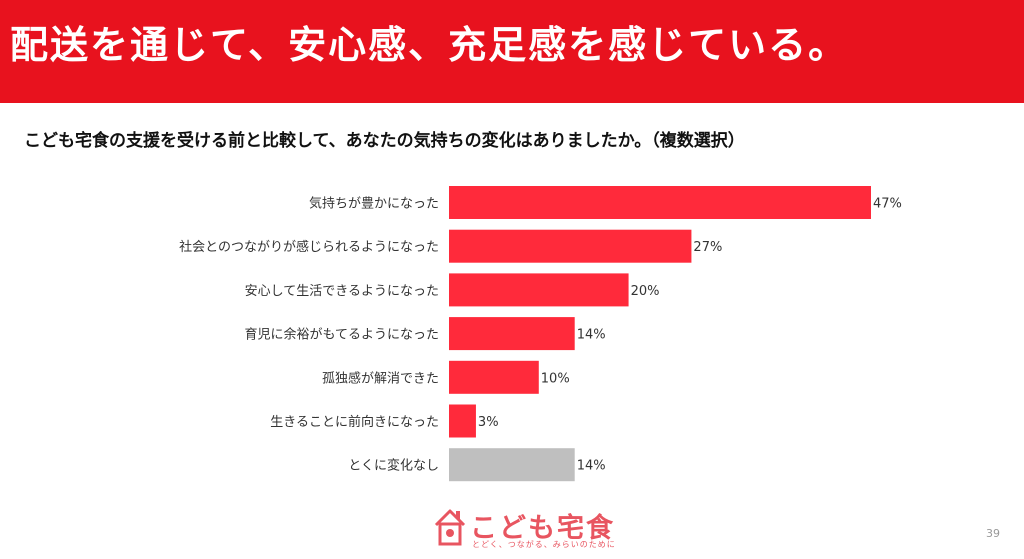 The width and height of the screenshot is (1024, 559). I want to click on category-label-1: 社会とのつながりが感じられるようになった, so click(309, 247).